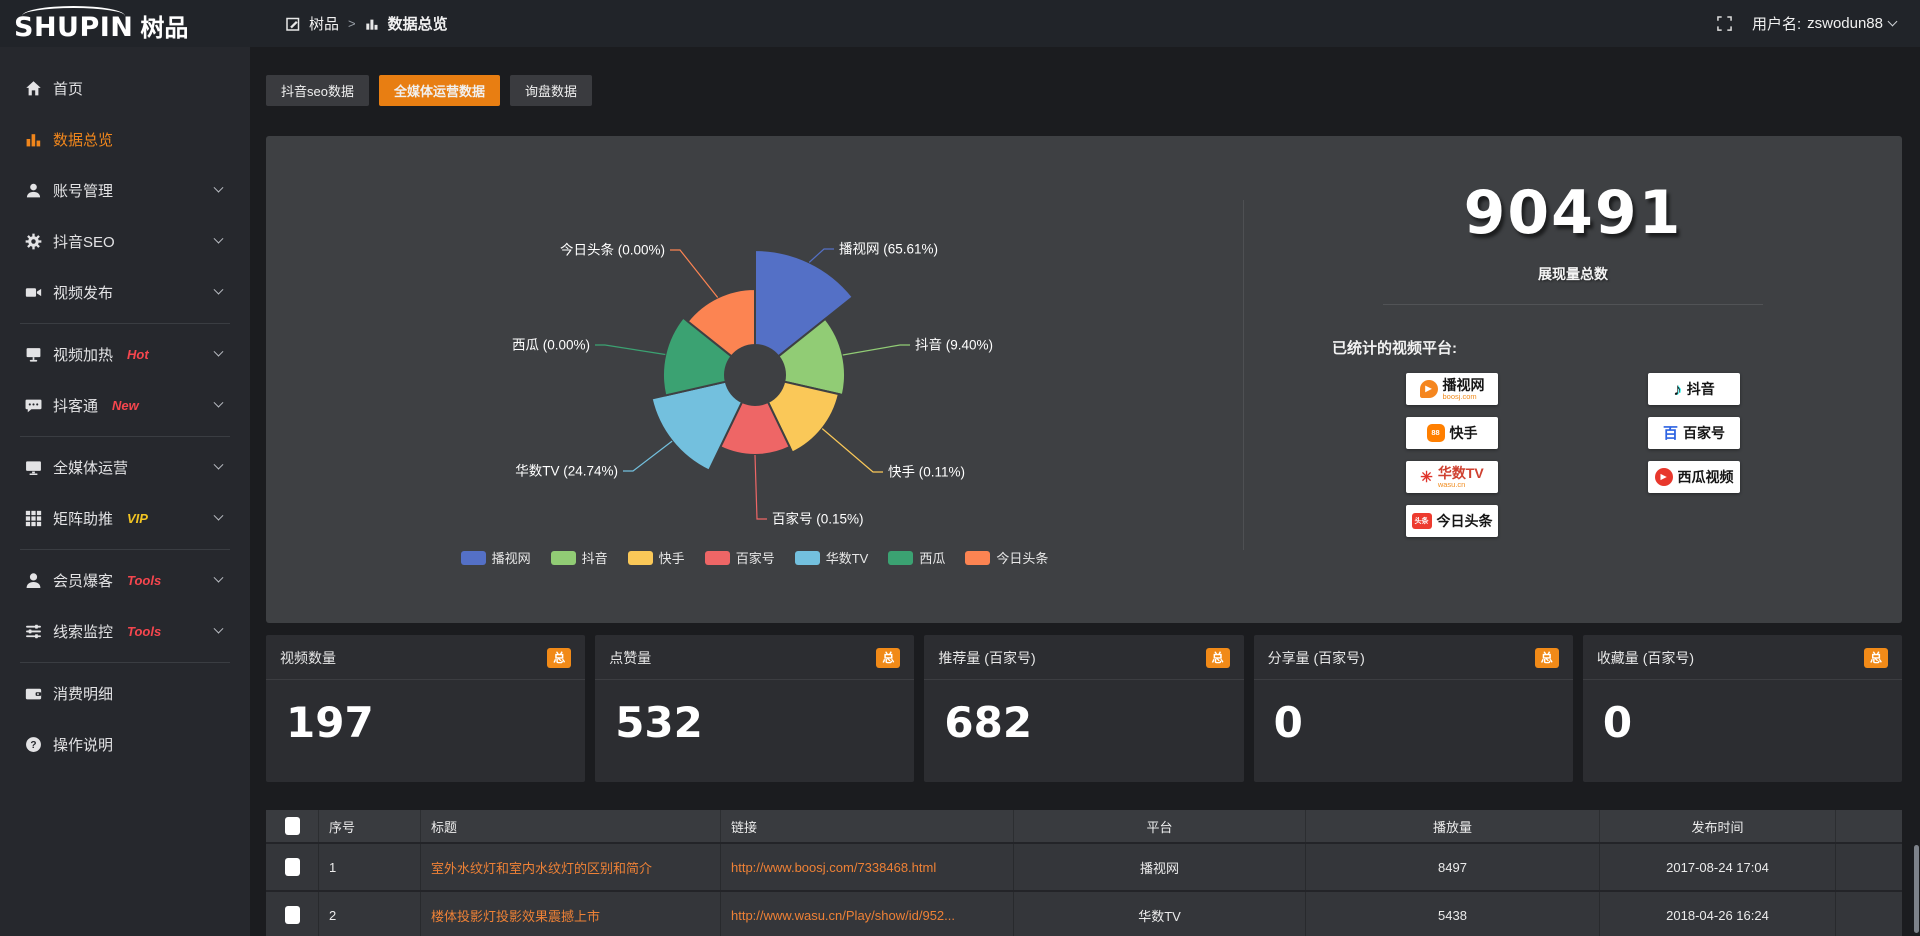  Describe the element at coordinates (926, 472) in the screenshot. I see `pie-label-快手: 快手 (0.11%)` at that location.